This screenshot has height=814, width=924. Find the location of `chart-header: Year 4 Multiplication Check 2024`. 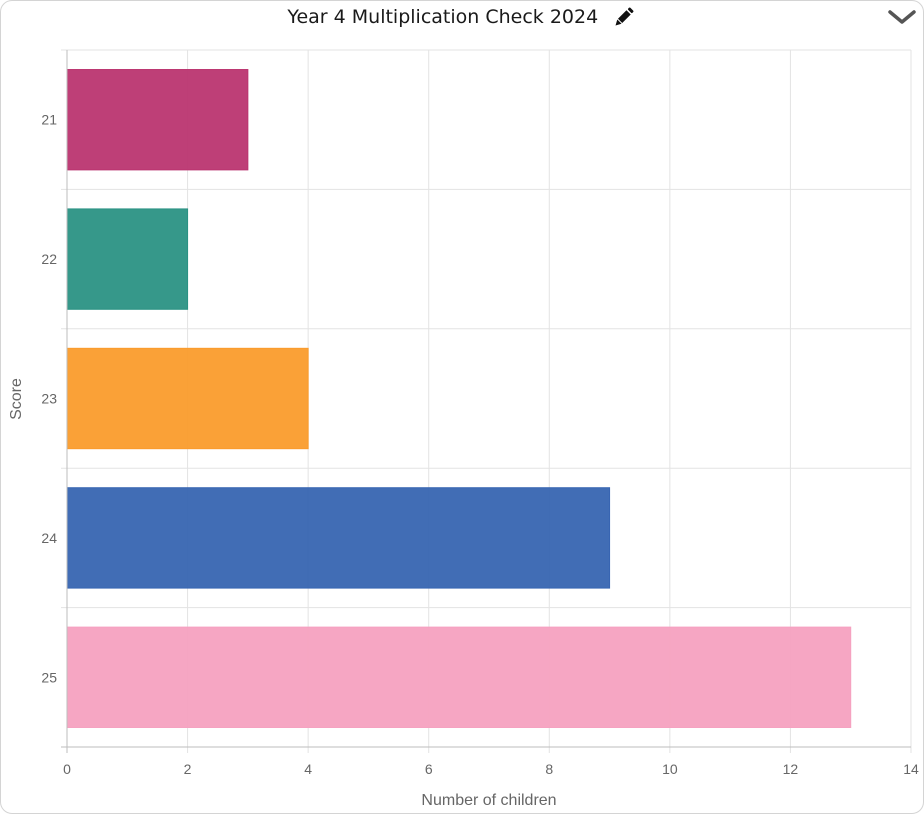

chart-header: Year 4 Multiplication Check 2024 is located at coordinates (462, 17).